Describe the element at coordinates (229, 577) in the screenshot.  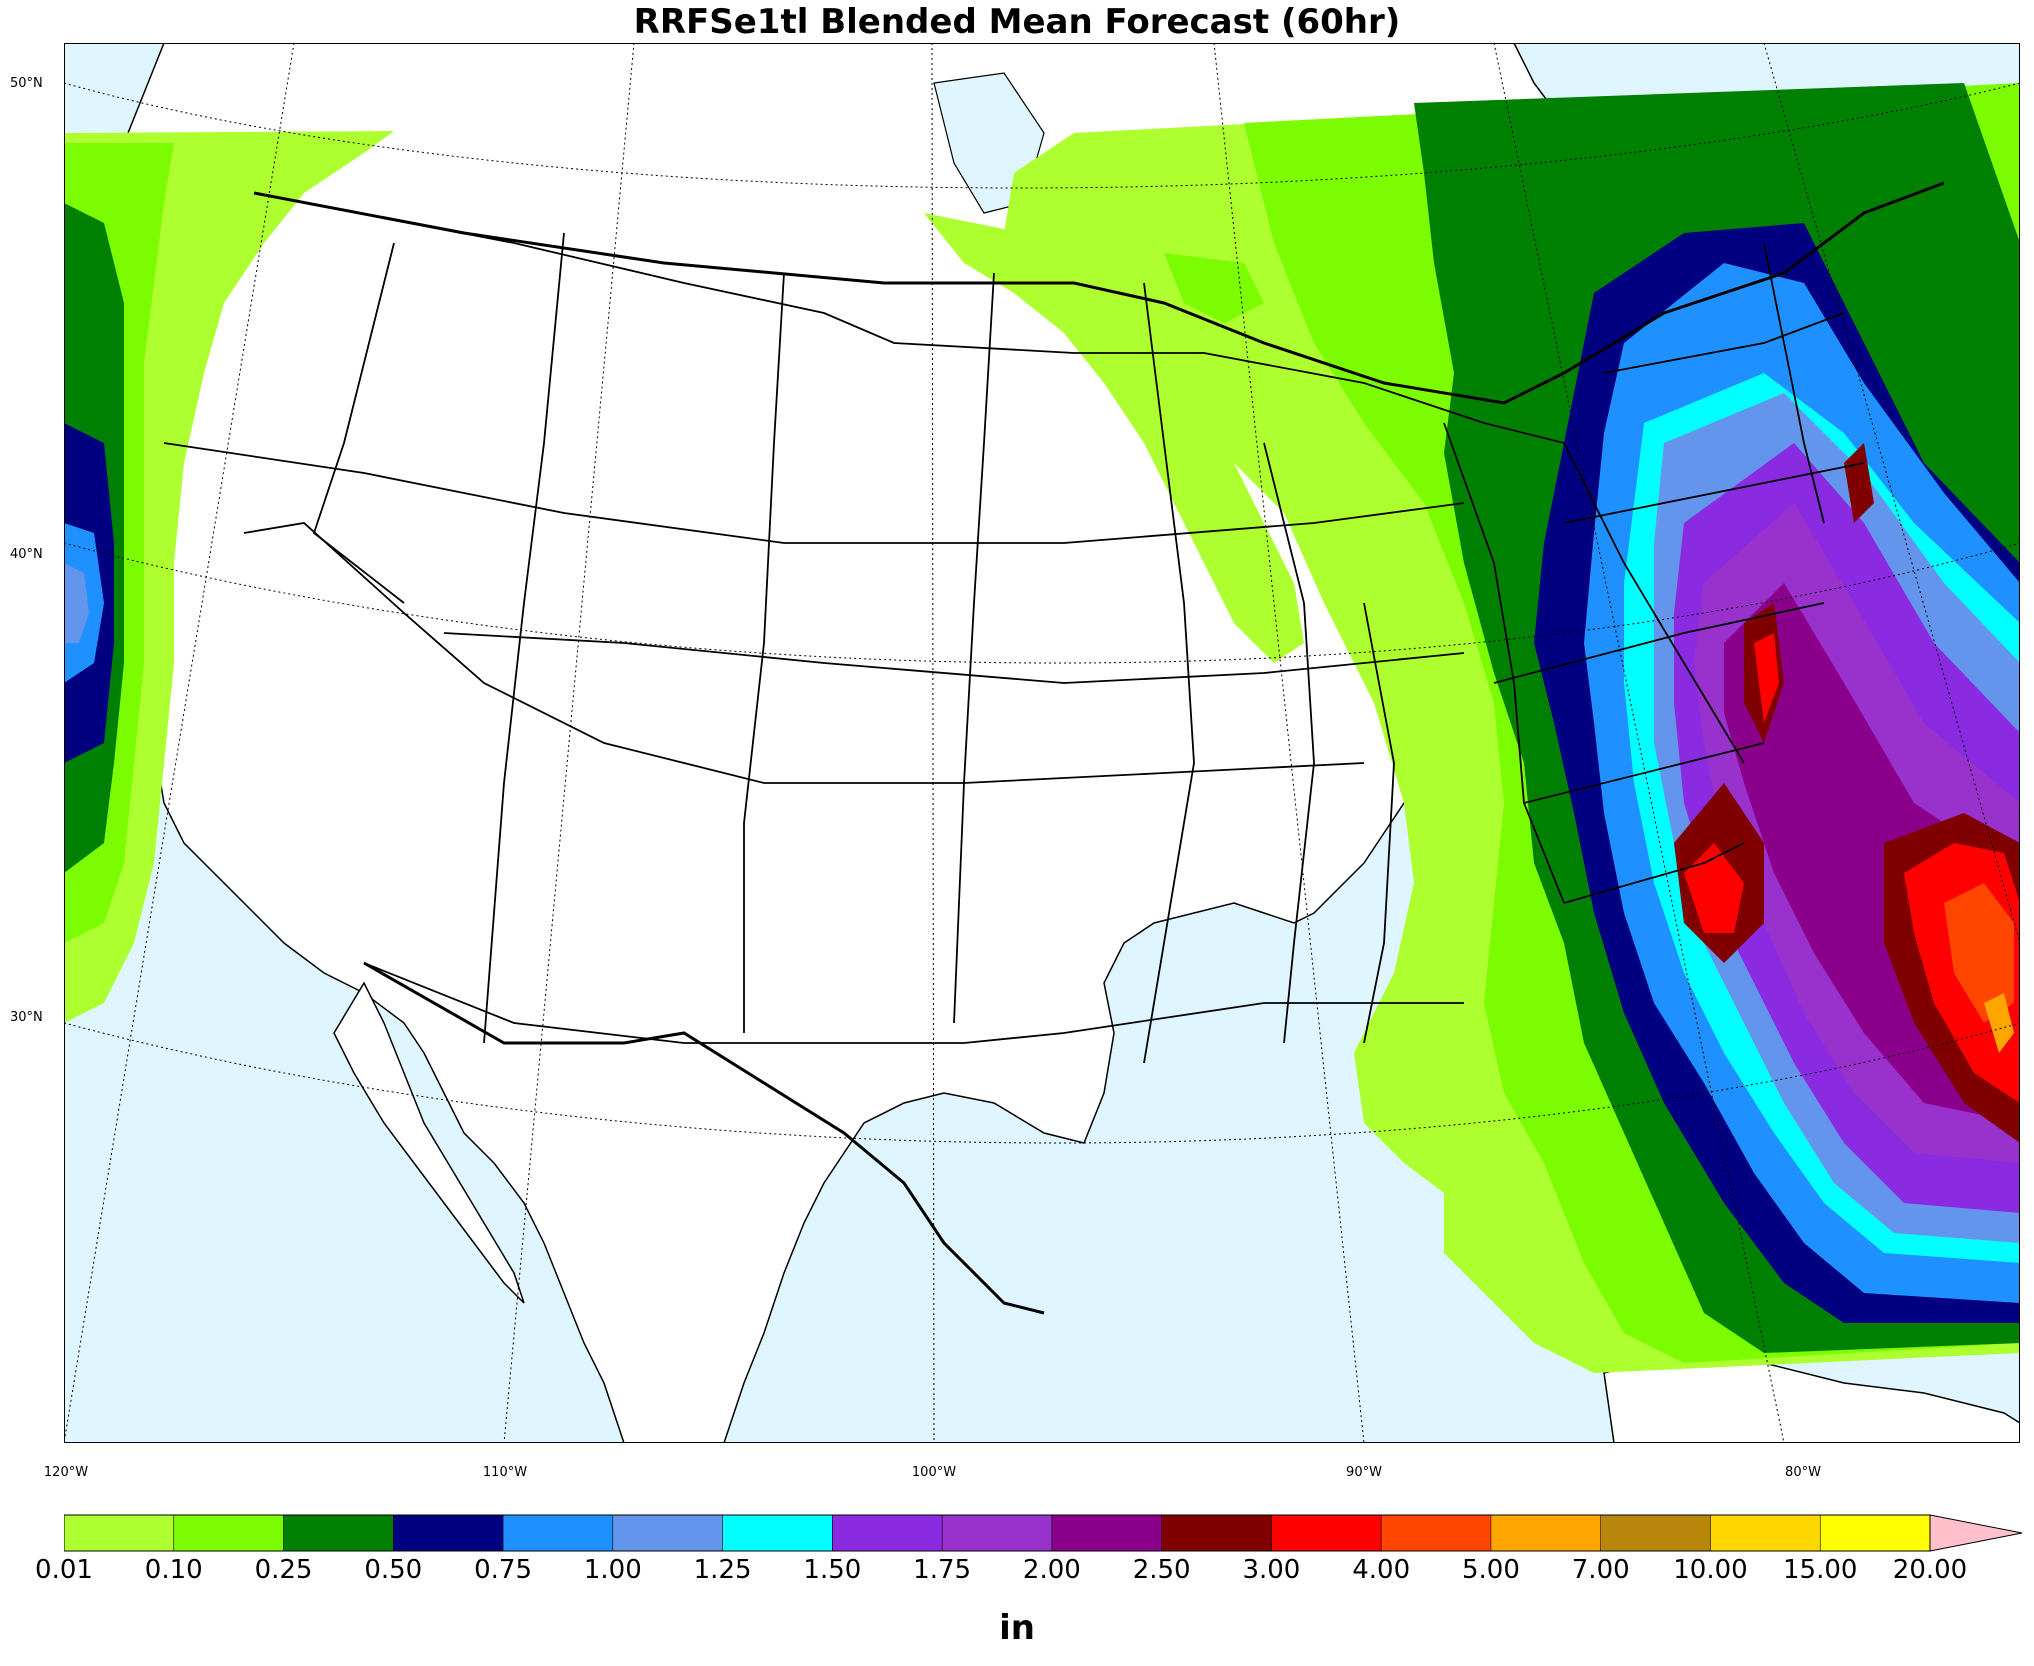
I see `precip-west-system` at that location.